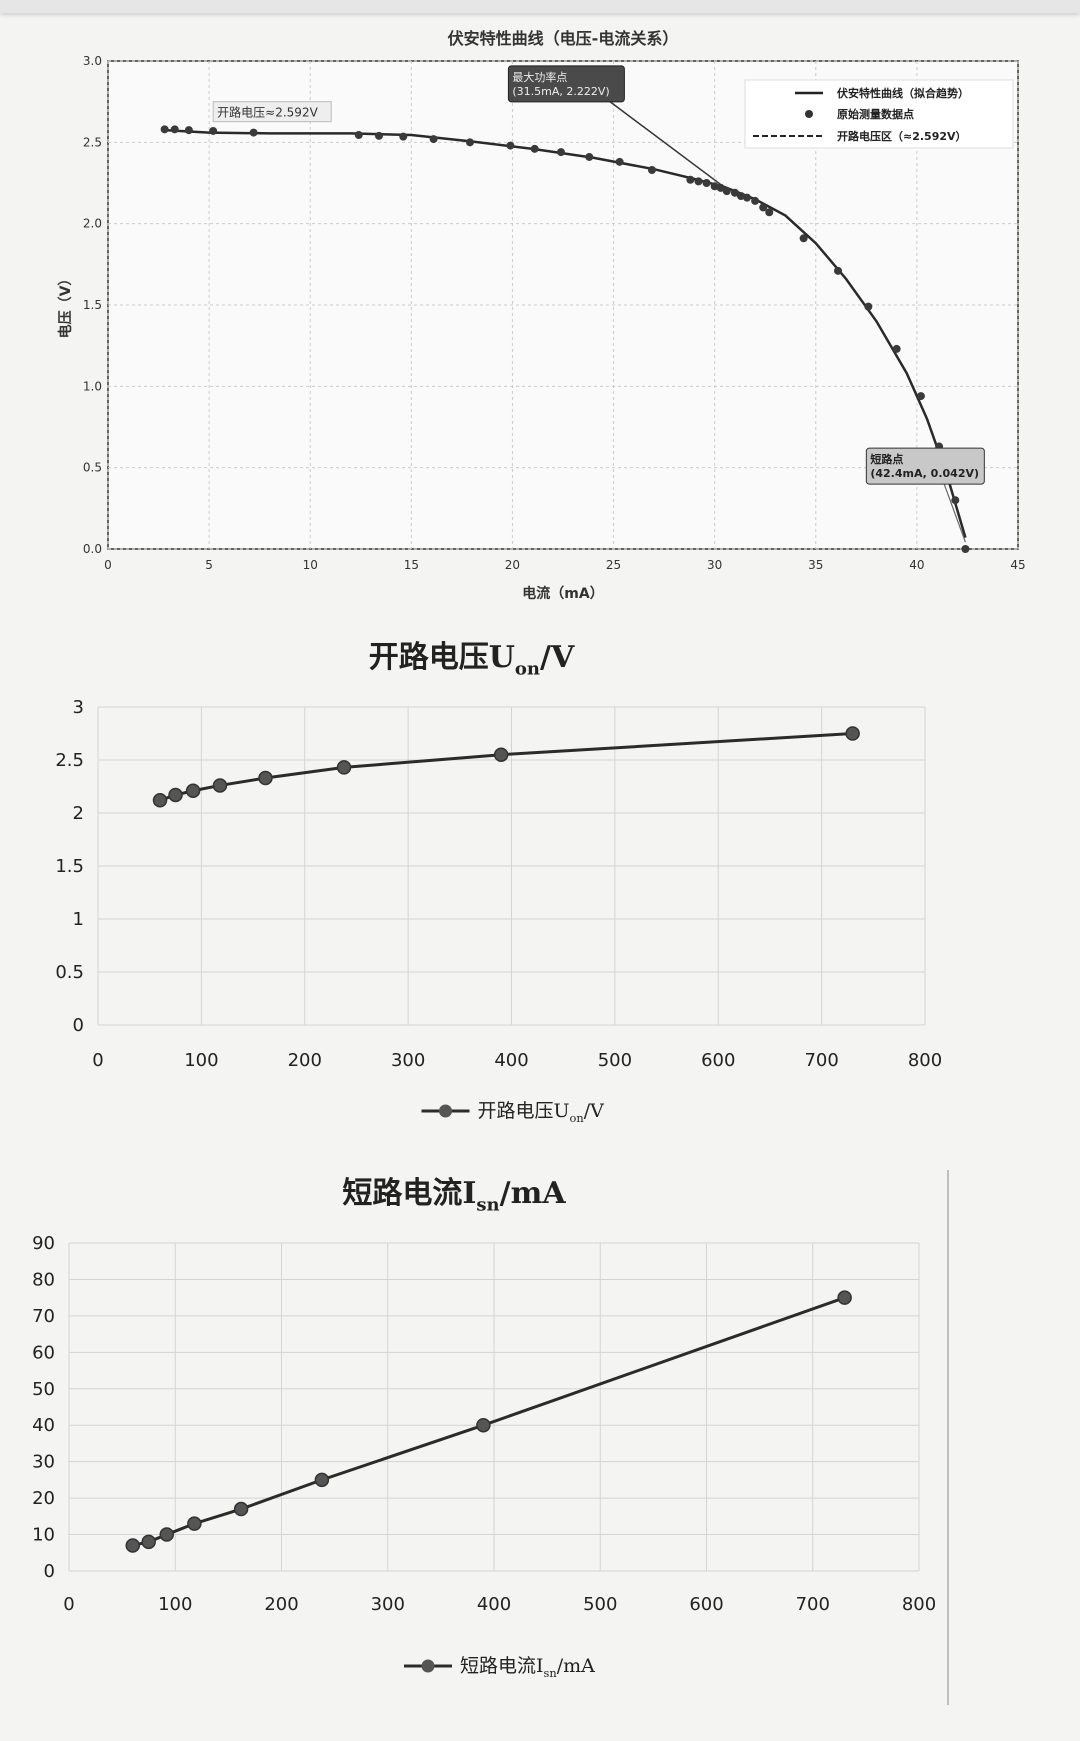 The width and height of the screenshot is (1080, 1741). I want to click on y-tick-label: 1.0, so click(92, 386).